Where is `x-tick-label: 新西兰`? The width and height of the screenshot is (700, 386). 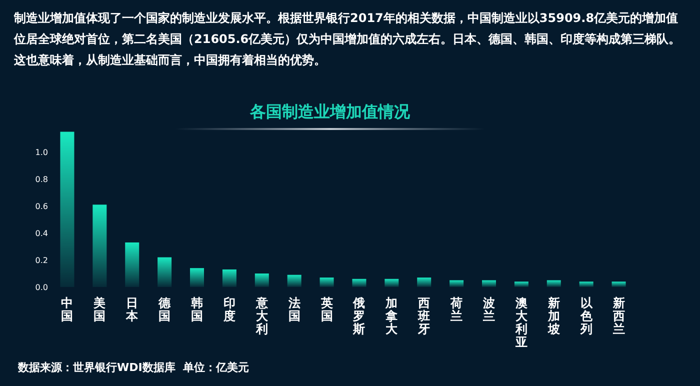
x-tick-label: 新西兰 is located at coordinates (618, 316).